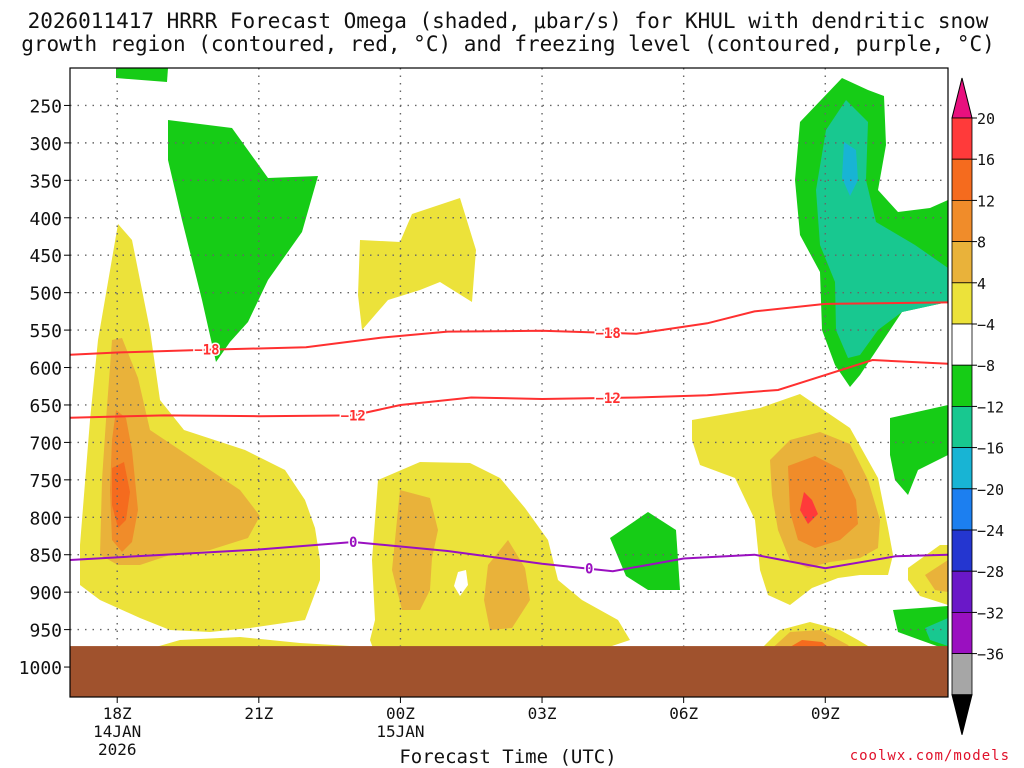 The image size is (1024, 768). What do you see at coordinates (461, 583) in the screenshot?
I see `omega-hole-white` at bounding box center [461, 583].